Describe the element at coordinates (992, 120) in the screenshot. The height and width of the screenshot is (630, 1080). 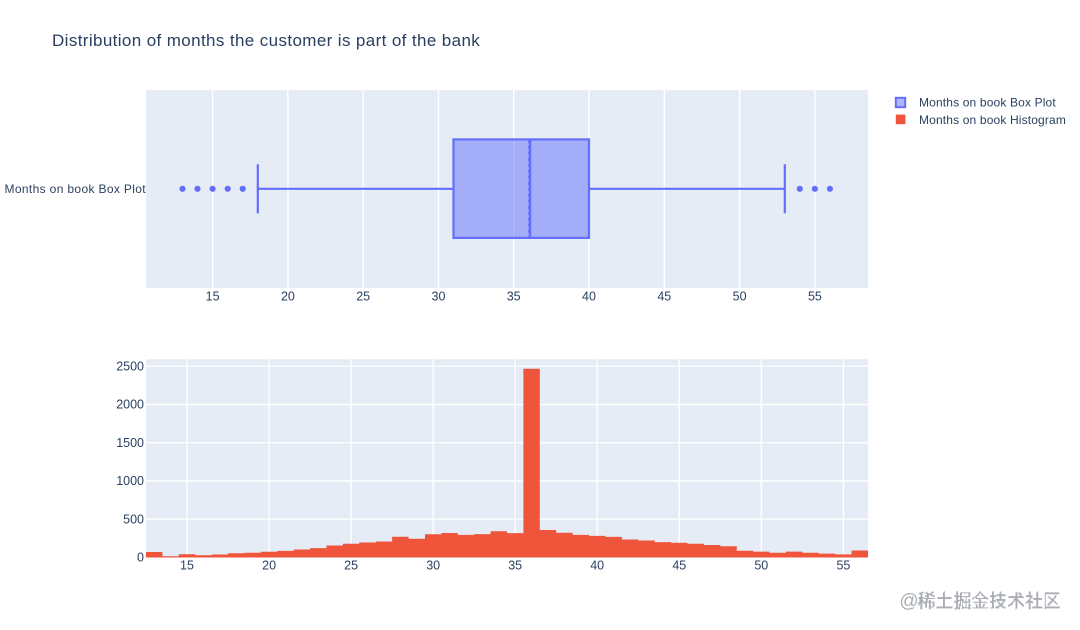
I see `svg-text: Months on book Histogram` at that location.